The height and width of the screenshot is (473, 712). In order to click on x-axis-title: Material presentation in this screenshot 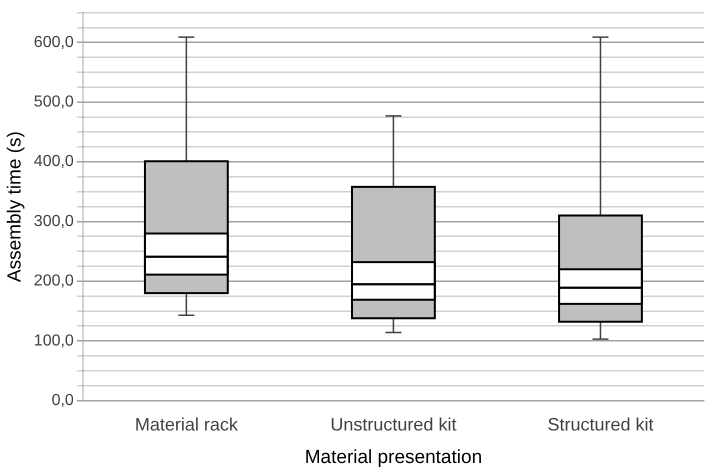, I will do `click(393, 457)`.